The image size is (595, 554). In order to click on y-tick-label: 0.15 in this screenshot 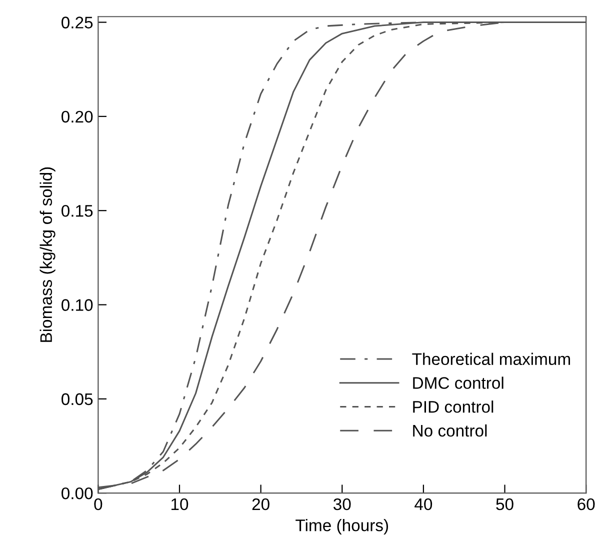, I will do `click(77, 210)`.